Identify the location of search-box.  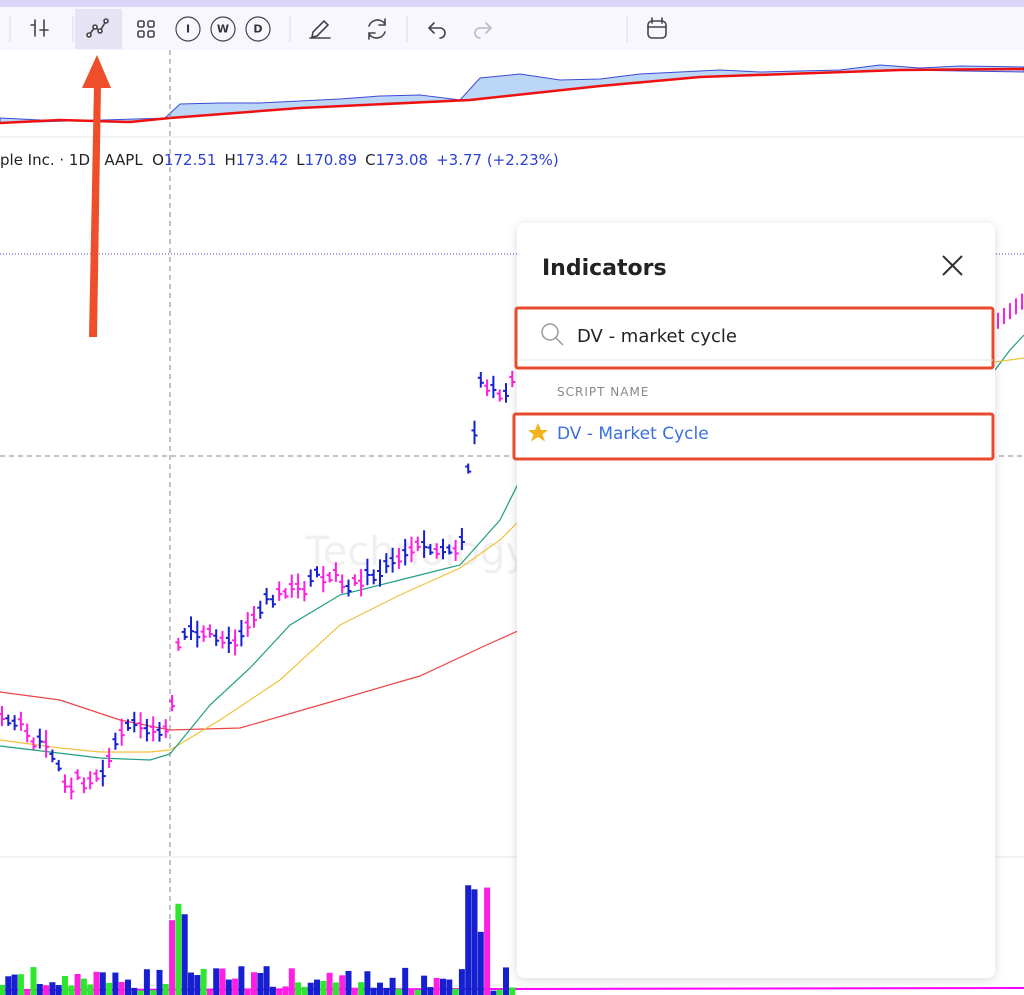
(754, 338).